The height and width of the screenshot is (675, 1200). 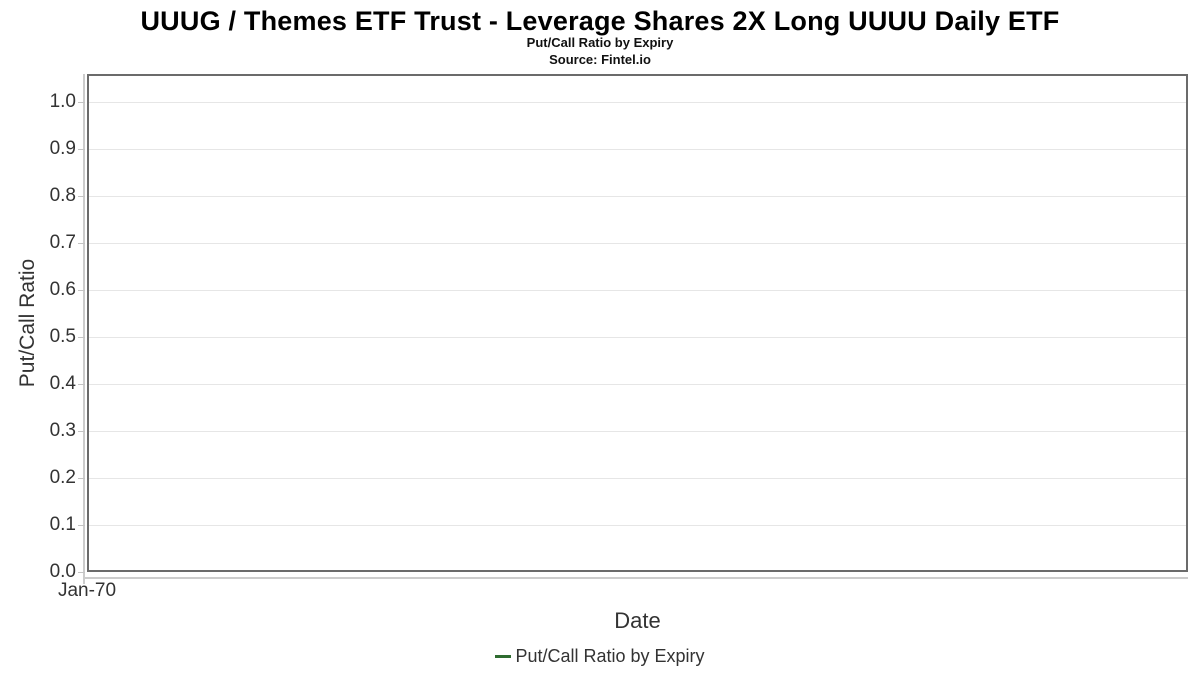 What do you see at coordinates (600, 42) in the screenshot?
I see `chart-subtitle: Put/Call Ratio by Expiry` at bounding box center [600, 42].